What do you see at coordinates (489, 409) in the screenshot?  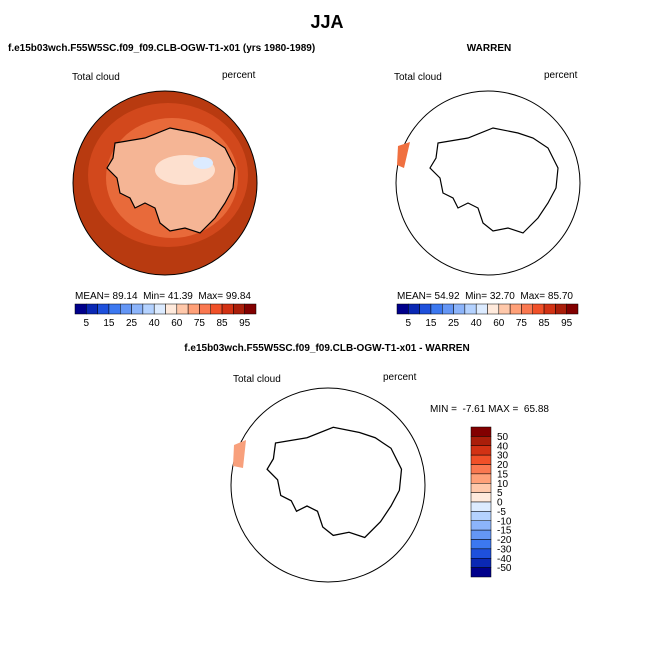 I see `stats: MIN = -7.61 MAX = 65.88` at bounding box center [489, 409].